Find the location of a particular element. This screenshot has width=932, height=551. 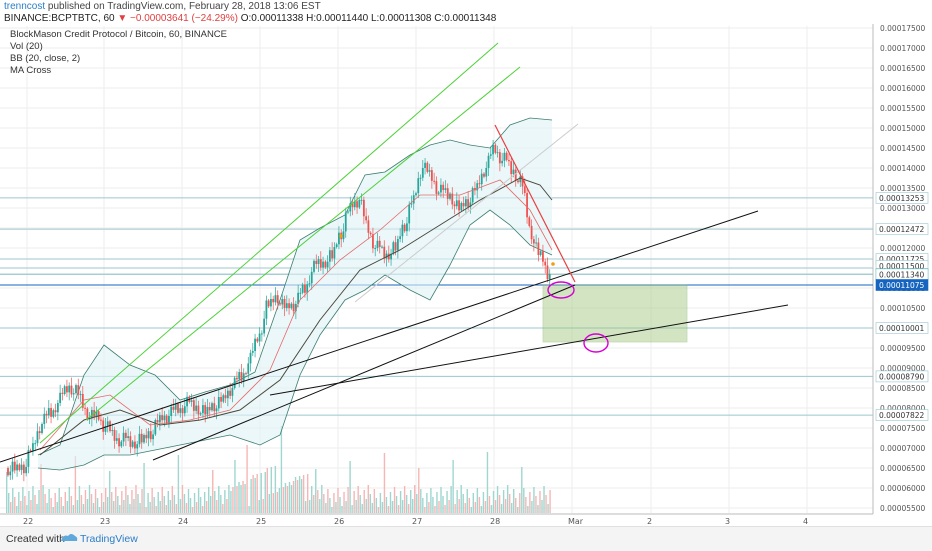

price-label: 0.00011340 is located at coordinates (902, 274).